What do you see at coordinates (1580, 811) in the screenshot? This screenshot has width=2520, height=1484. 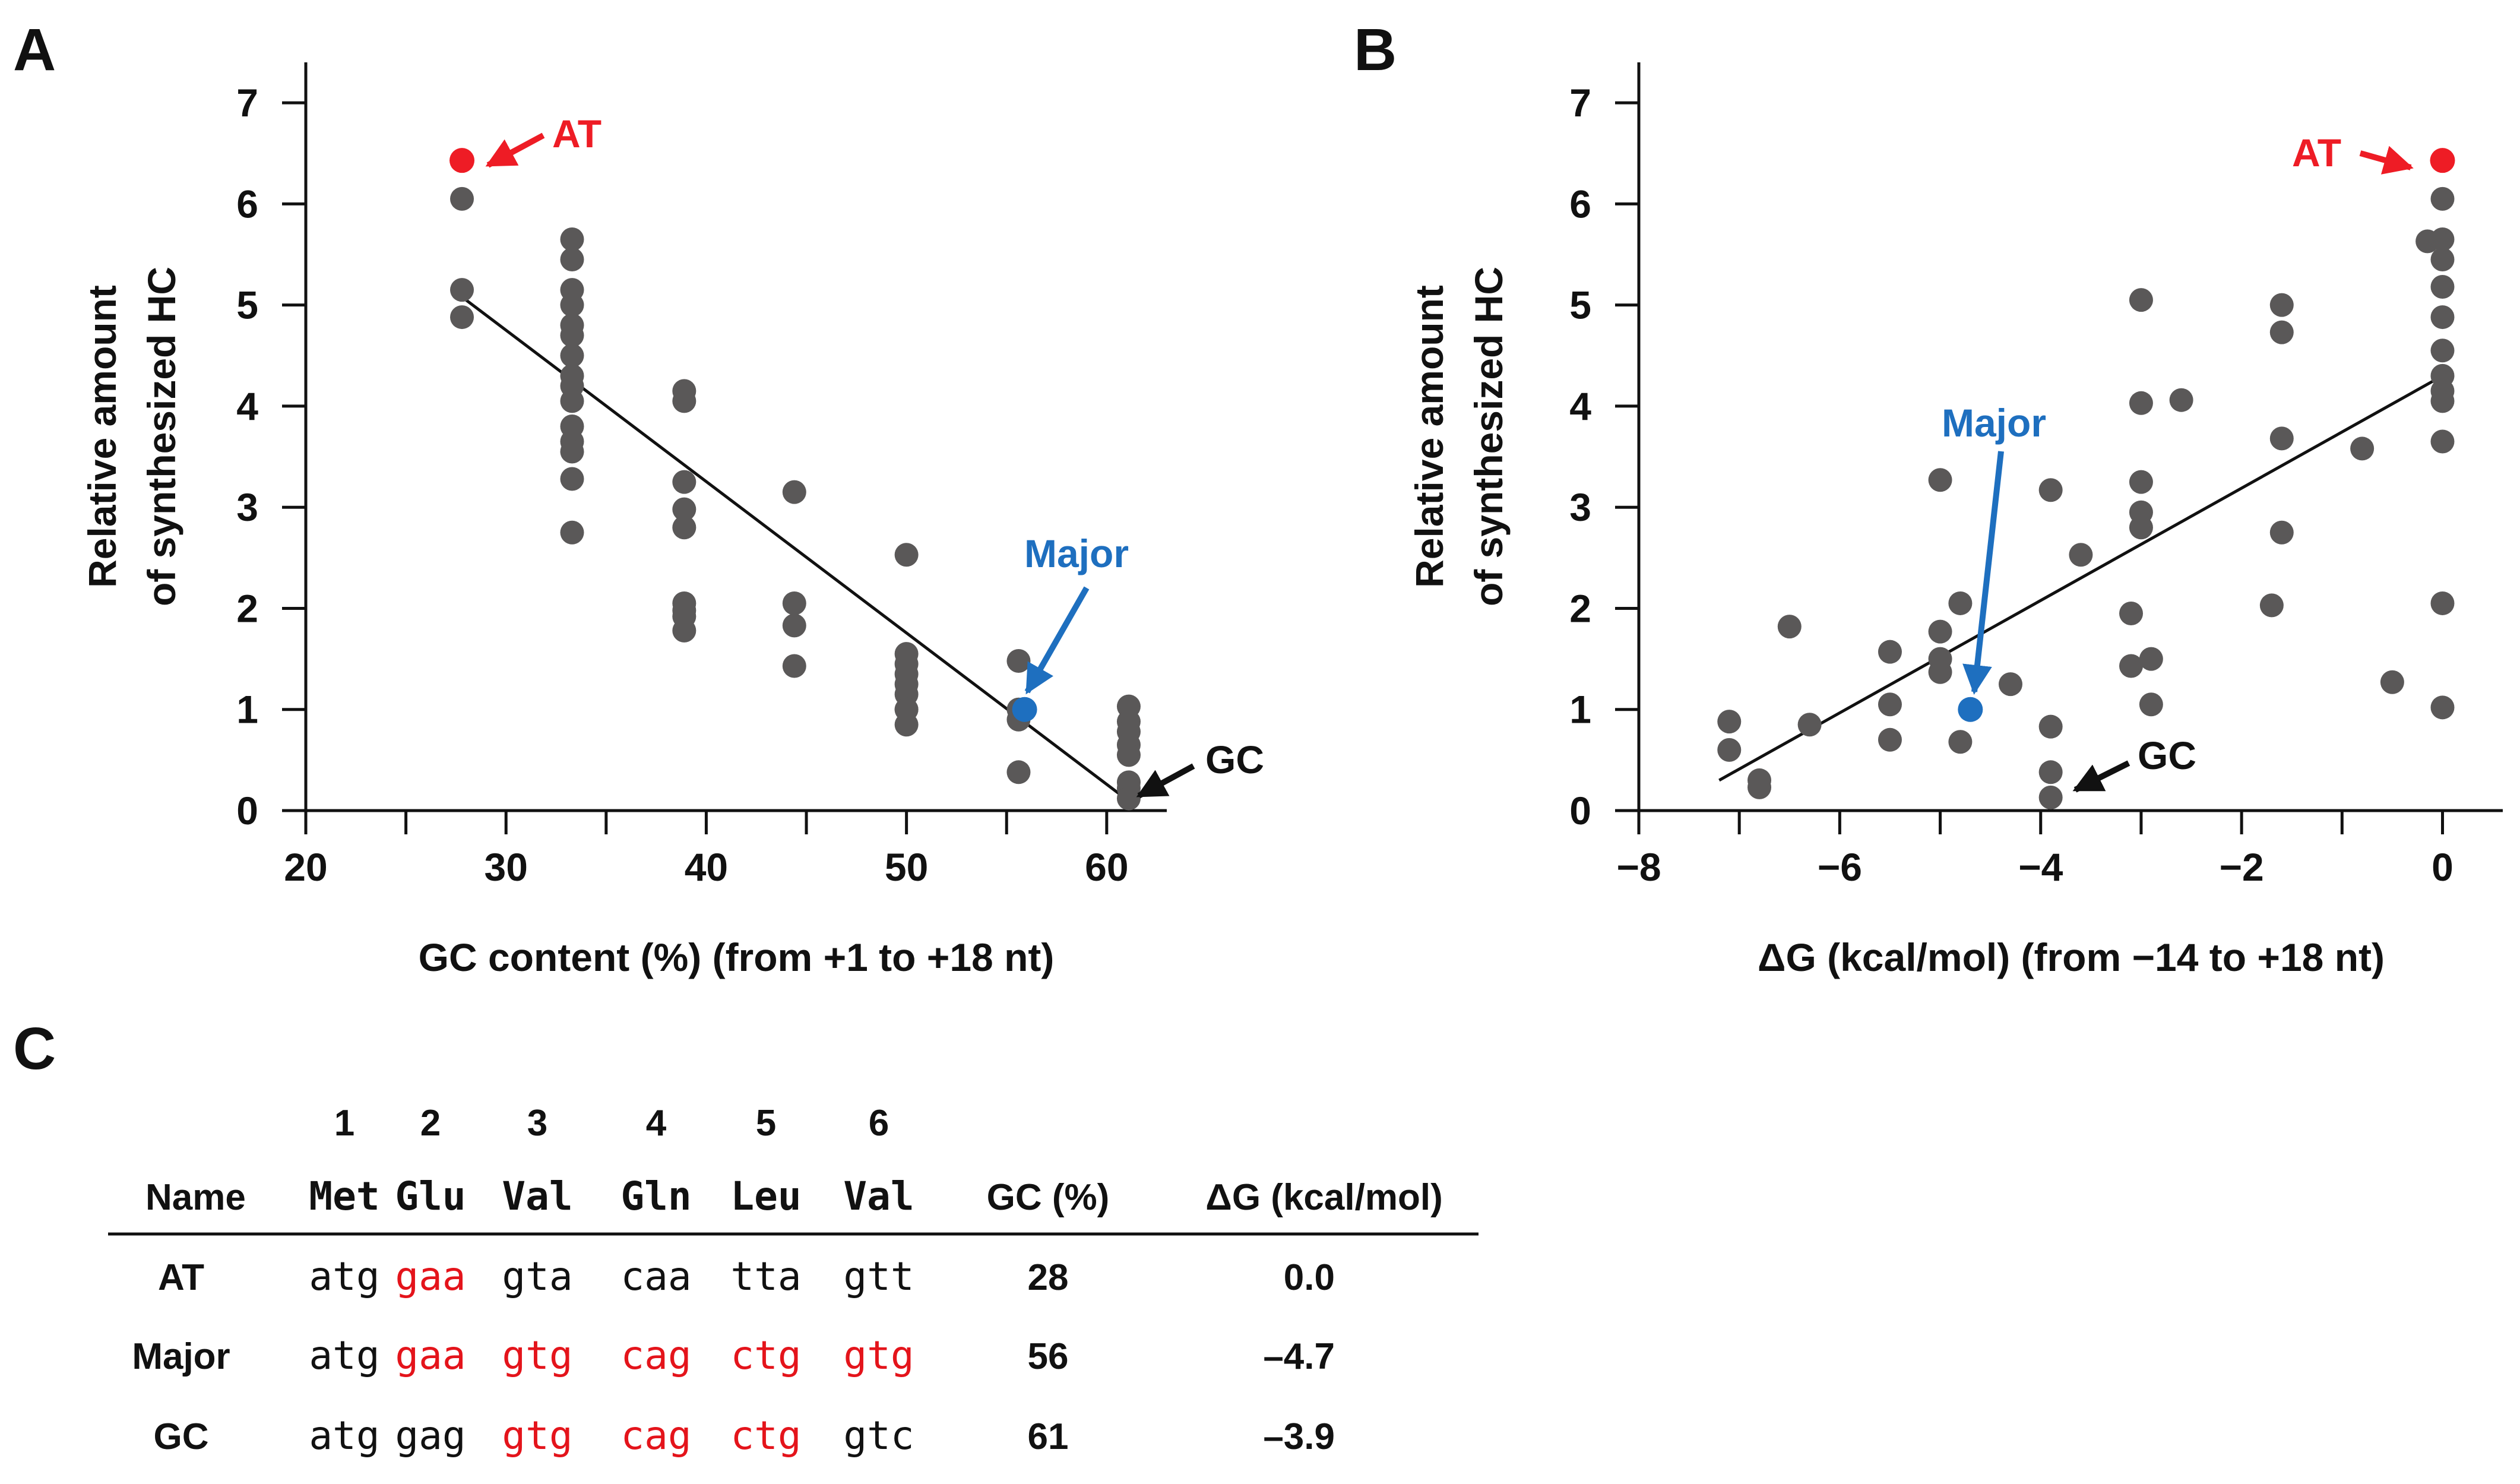 I see `chart-b-y-tick-label: 0` at bounding box center [1580, 811].